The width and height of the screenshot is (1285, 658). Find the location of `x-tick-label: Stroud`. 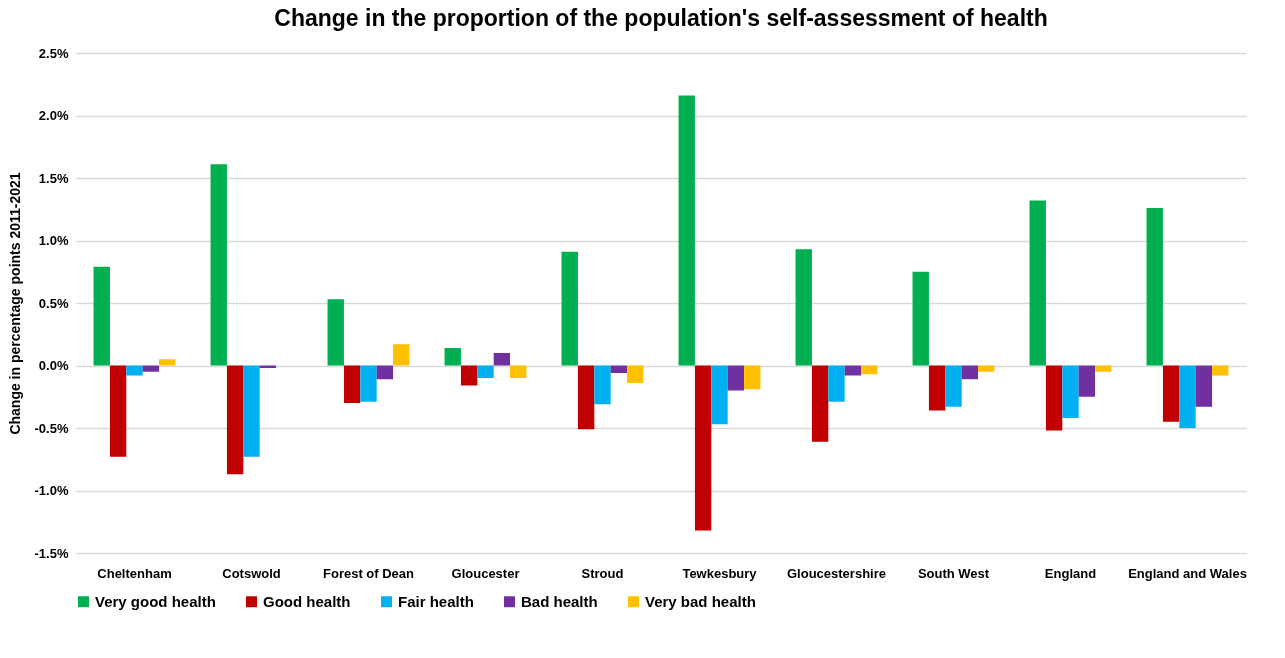

x-tick-label: Stroud is located at coordinates (602, 573).